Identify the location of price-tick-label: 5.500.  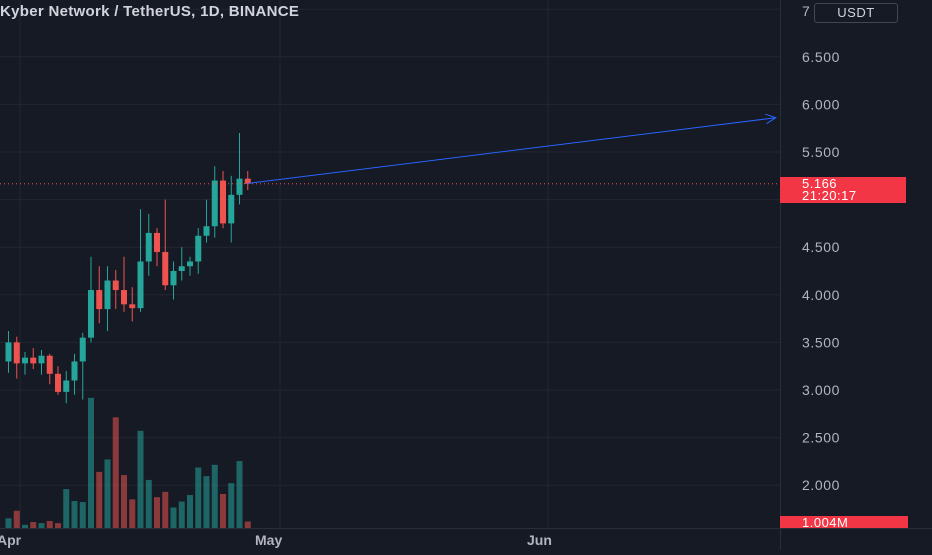
(821, 152).